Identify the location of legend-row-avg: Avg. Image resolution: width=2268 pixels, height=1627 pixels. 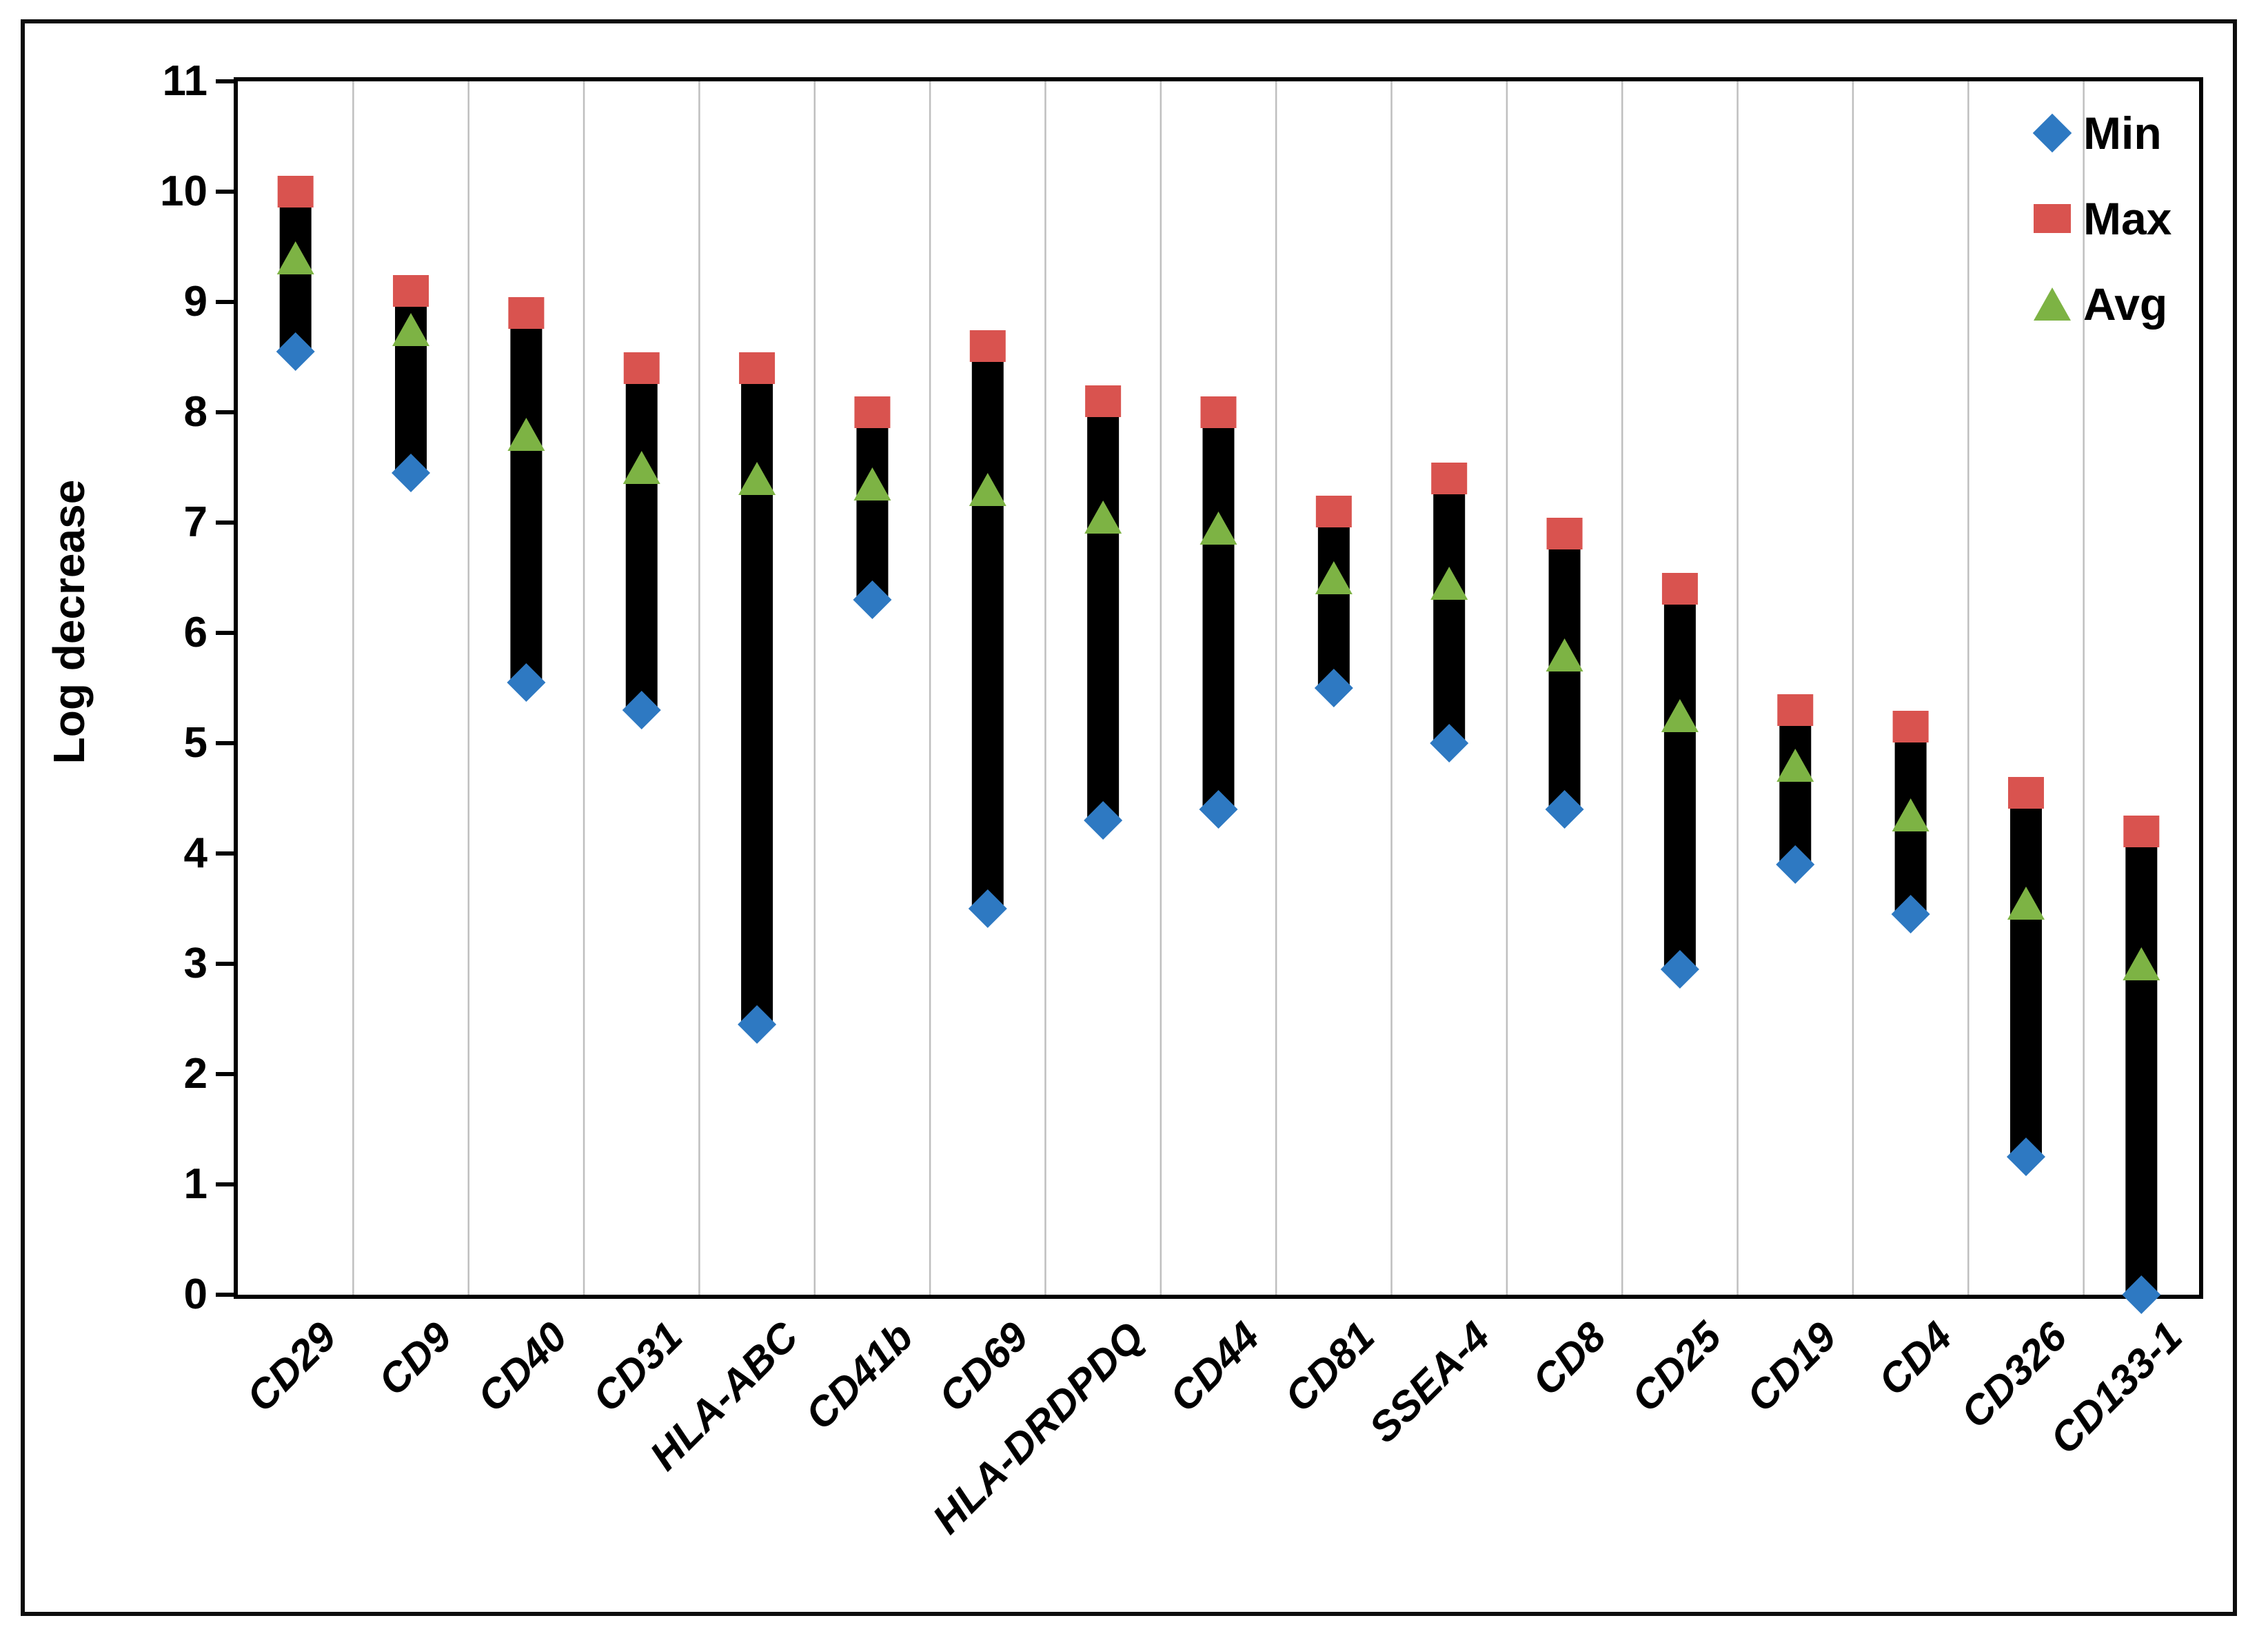
(2101, 304).